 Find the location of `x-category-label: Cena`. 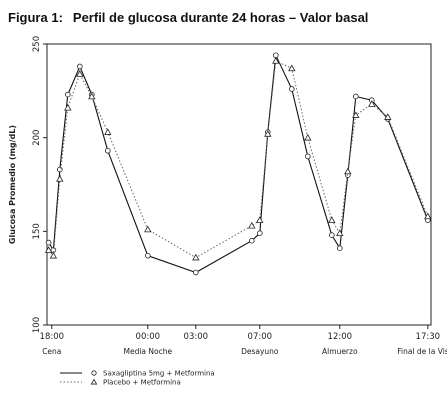

x-category-label: Cena is located at coordinates (51, 351).